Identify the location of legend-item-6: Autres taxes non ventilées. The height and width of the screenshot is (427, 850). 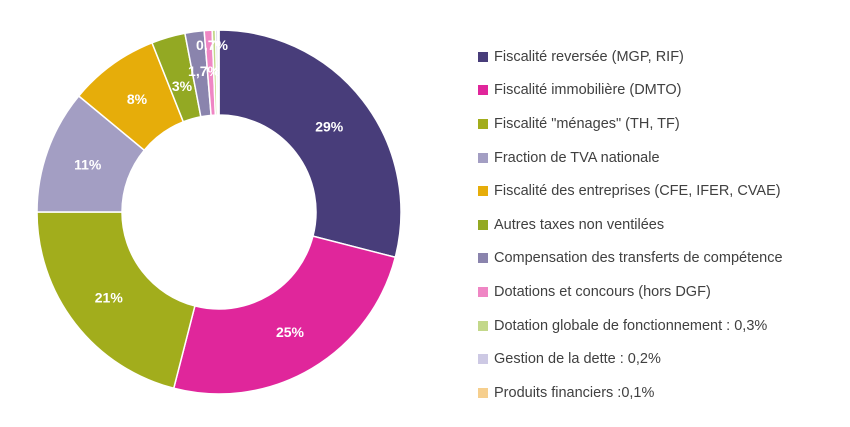
(630, 225).